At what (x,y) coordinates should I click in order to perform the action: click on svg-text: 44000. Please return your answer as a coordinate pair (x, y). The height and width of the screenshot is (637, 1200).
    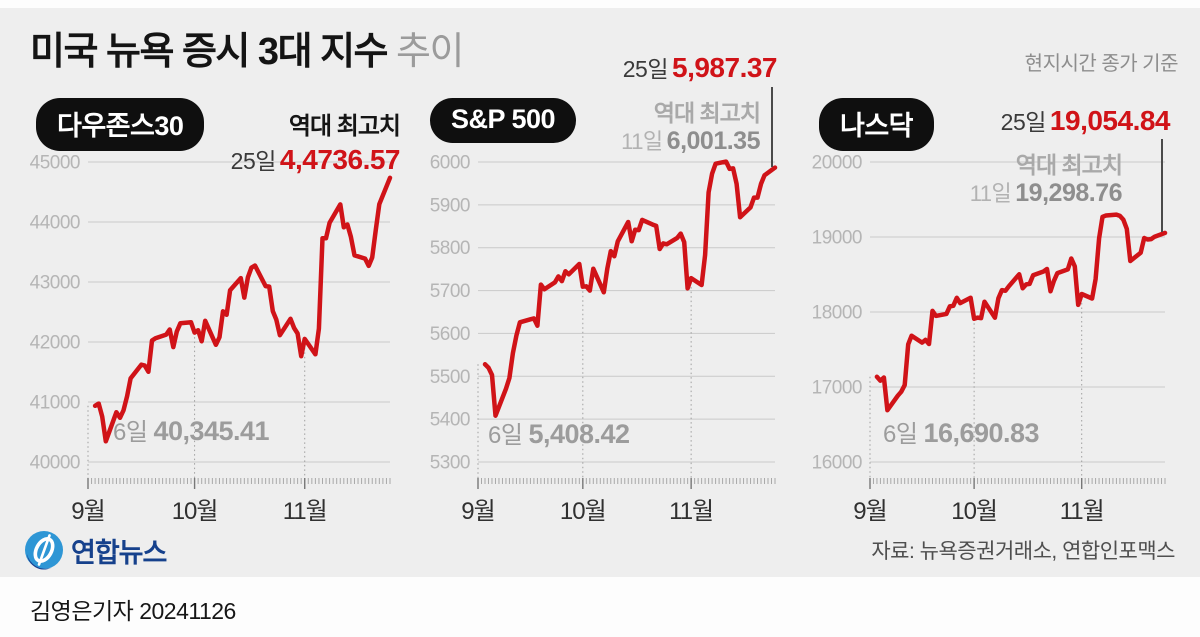
    Looking at the image, I should click on (55, 223).